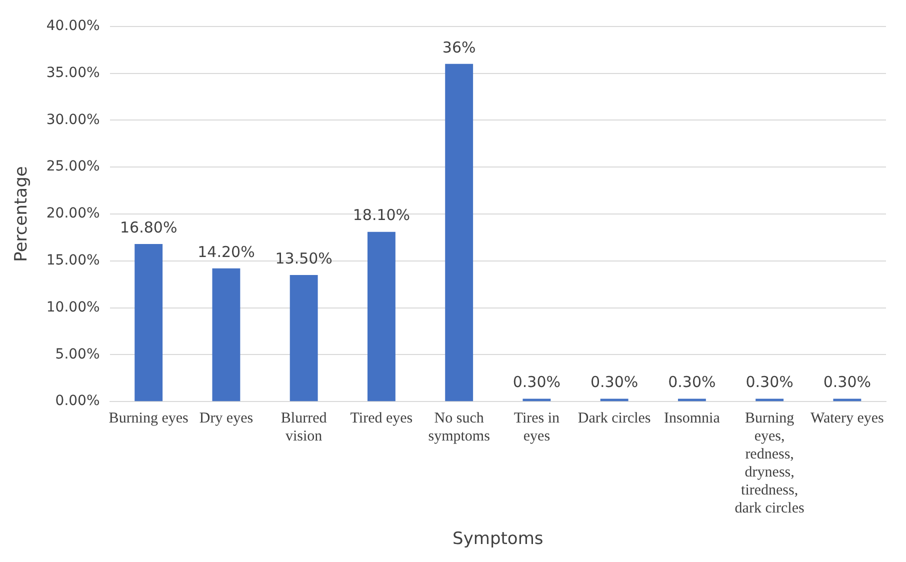 The height and width of the screenshot is (562, 906). What do you see at coordinates (73, 214) in the screenshot?
I see `y-tick-label: 20.00%` at bounding box center [73, 214].